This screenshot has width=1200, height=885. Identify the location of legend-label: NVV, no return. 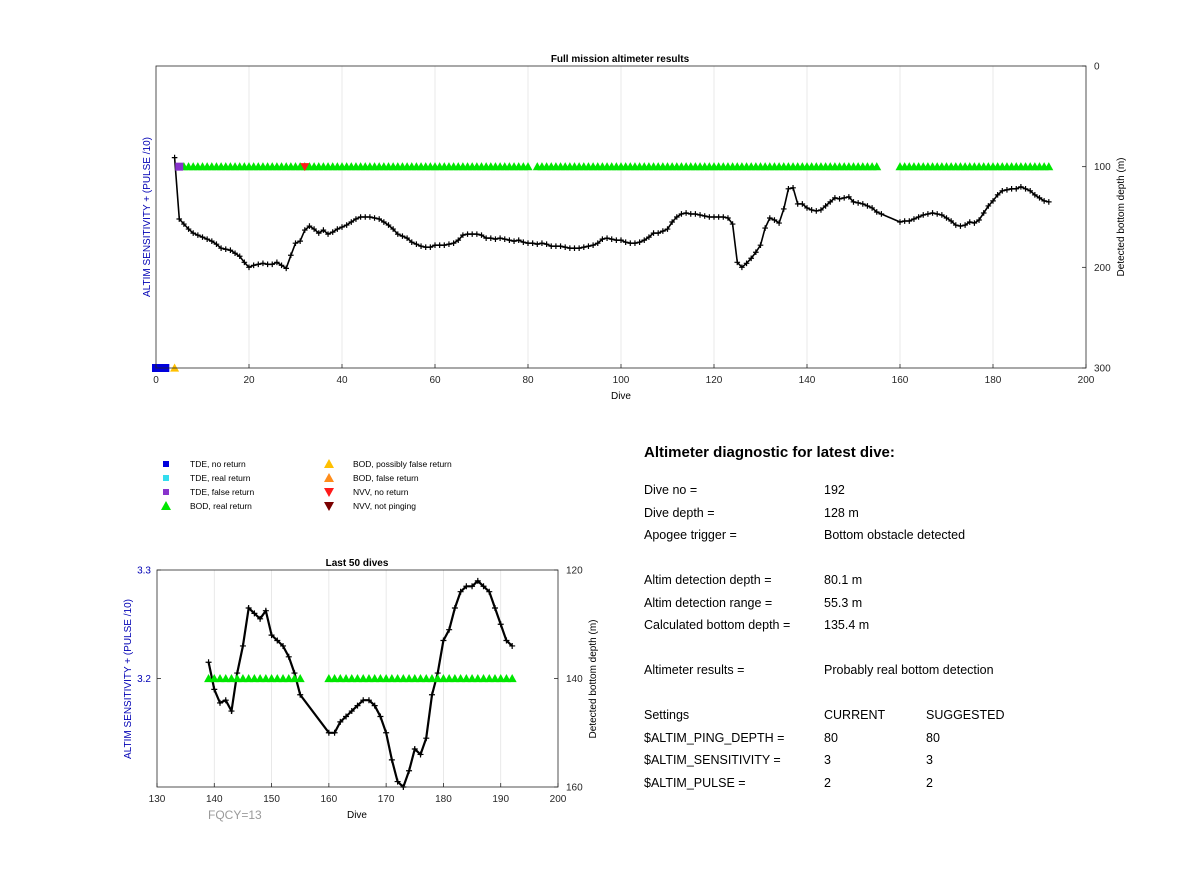
(381, 492).